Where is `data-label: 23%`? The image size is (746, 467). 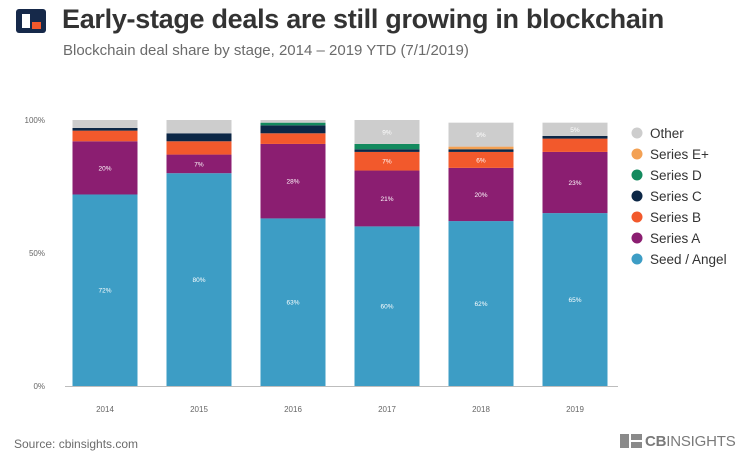
data-label: 23% is located at coordinates (574, 183).